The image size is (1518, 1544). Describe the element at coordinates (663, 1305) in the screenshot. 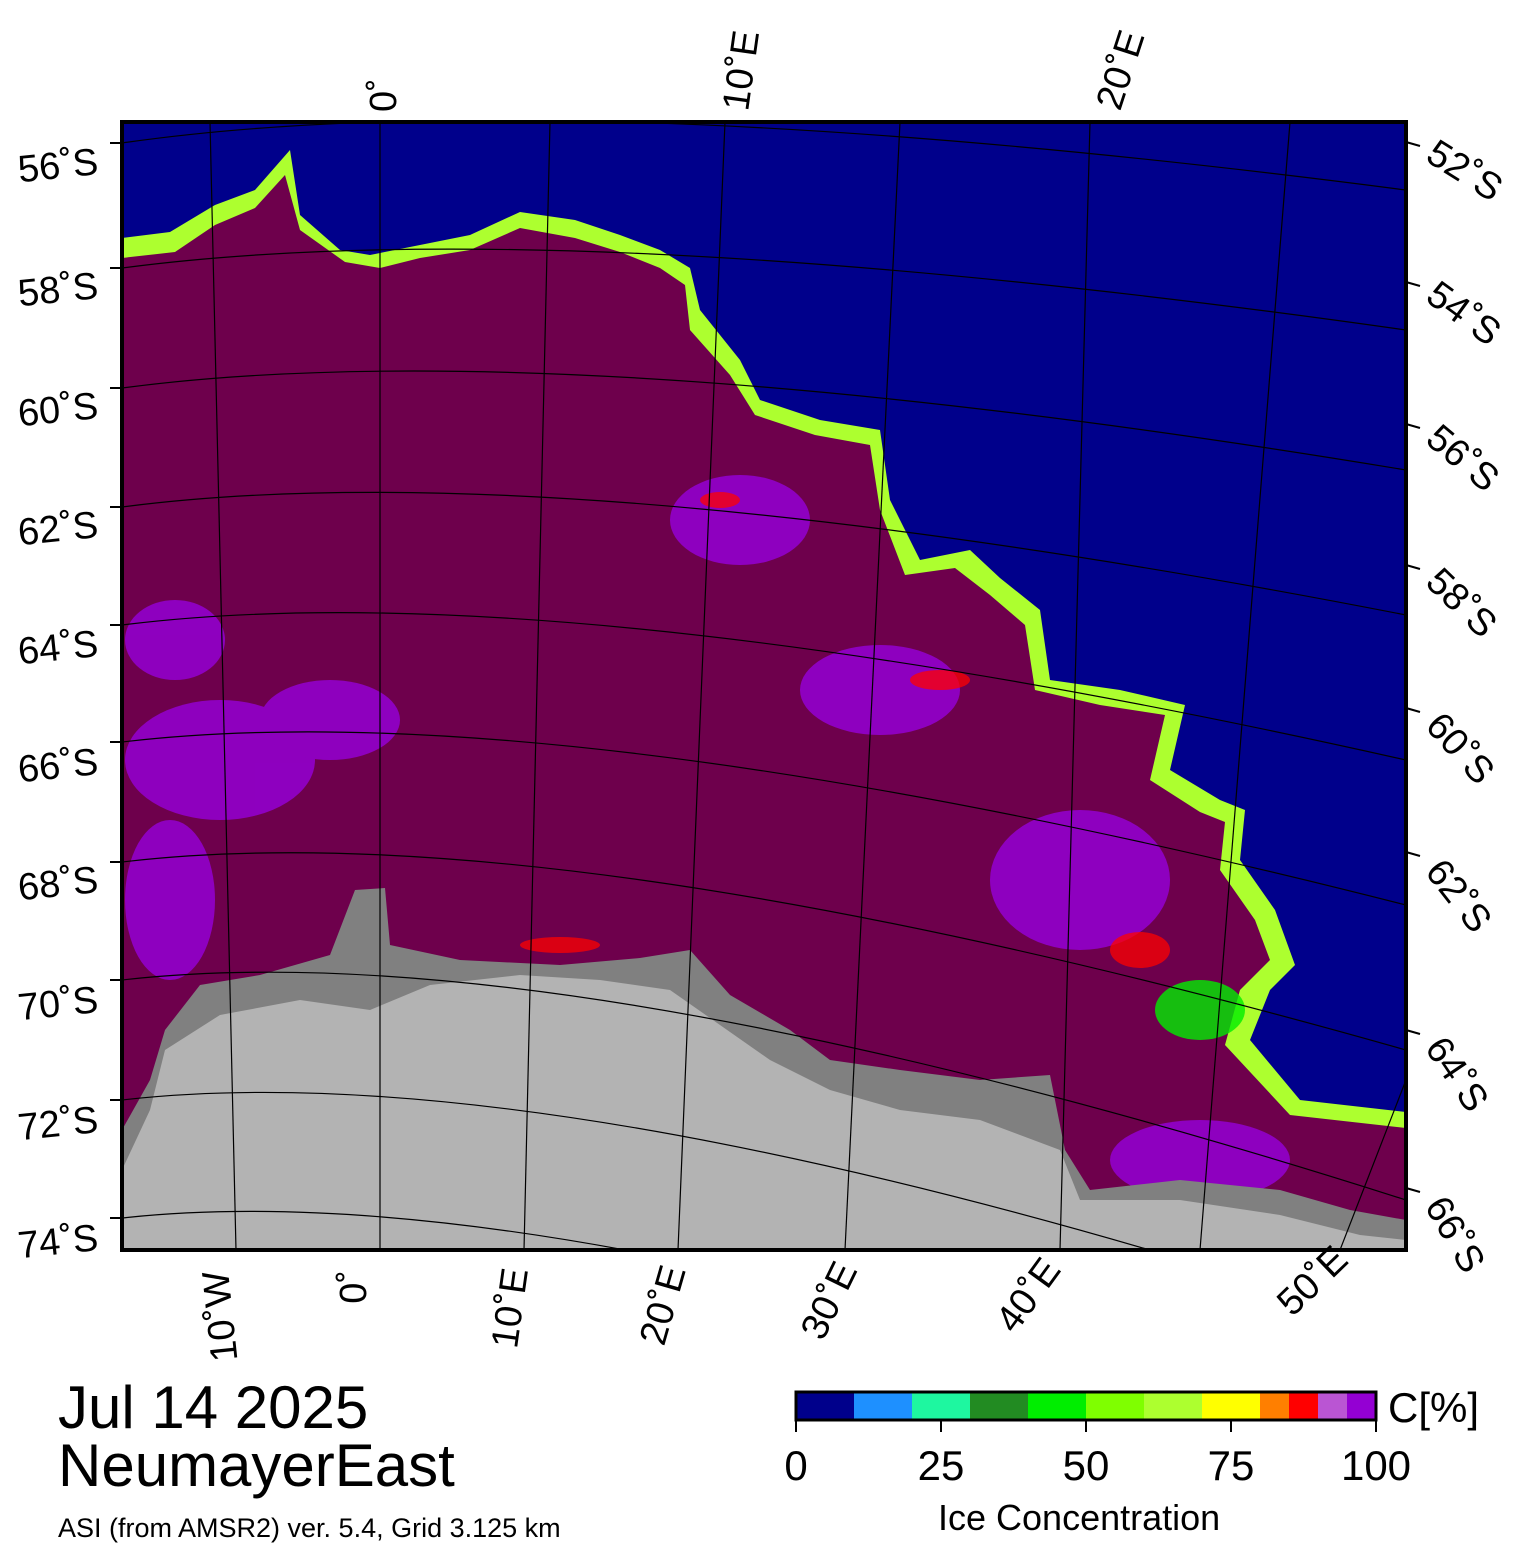

I see `lon-label-bottom: 20˚E` at that location.